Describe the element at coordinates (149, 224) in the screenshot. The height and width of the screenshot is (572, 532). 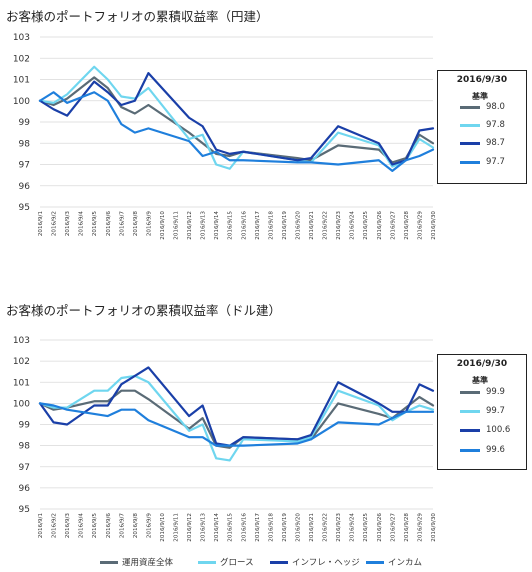
I see `x-tick-label: 2016/9/9` at that location.